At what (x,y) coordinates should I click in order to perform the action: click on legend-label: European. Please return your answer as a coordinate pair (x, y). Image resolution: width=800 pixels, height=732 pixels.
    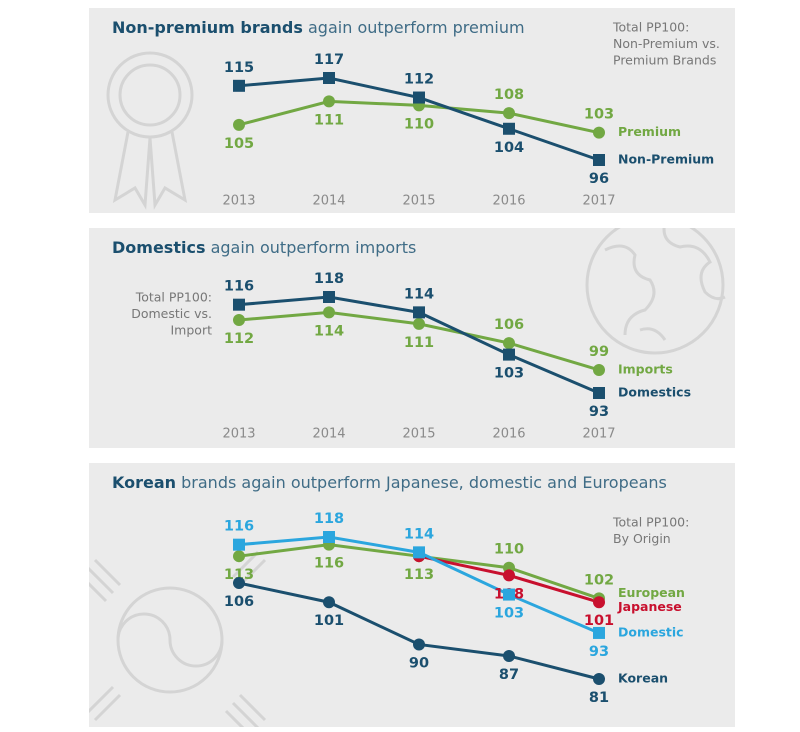
    Looking at the image, I should click on (651, 592).